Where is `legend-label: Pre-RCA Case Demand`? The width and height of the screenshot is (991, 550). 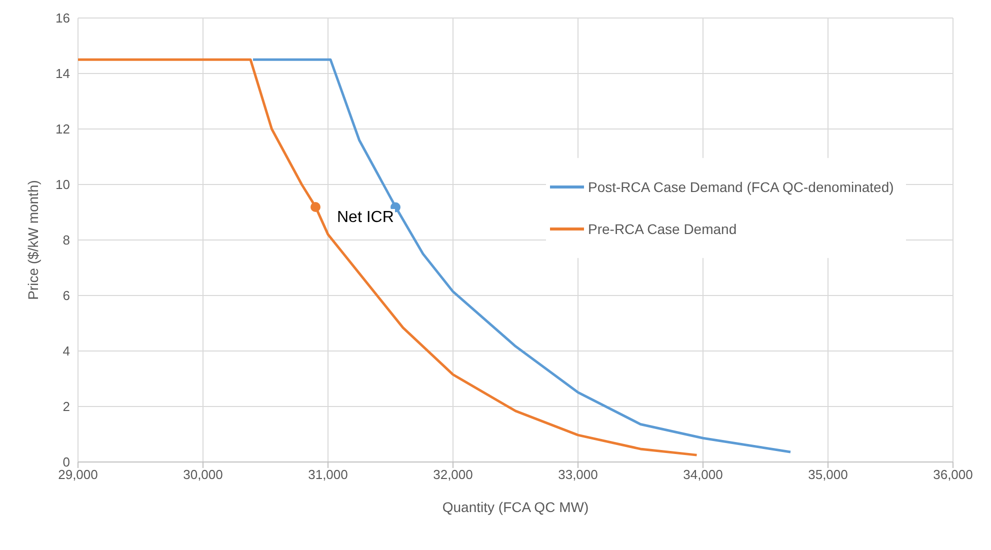 legend-label: Pre-RCA Case Demand is located at coordinates (662, 229).